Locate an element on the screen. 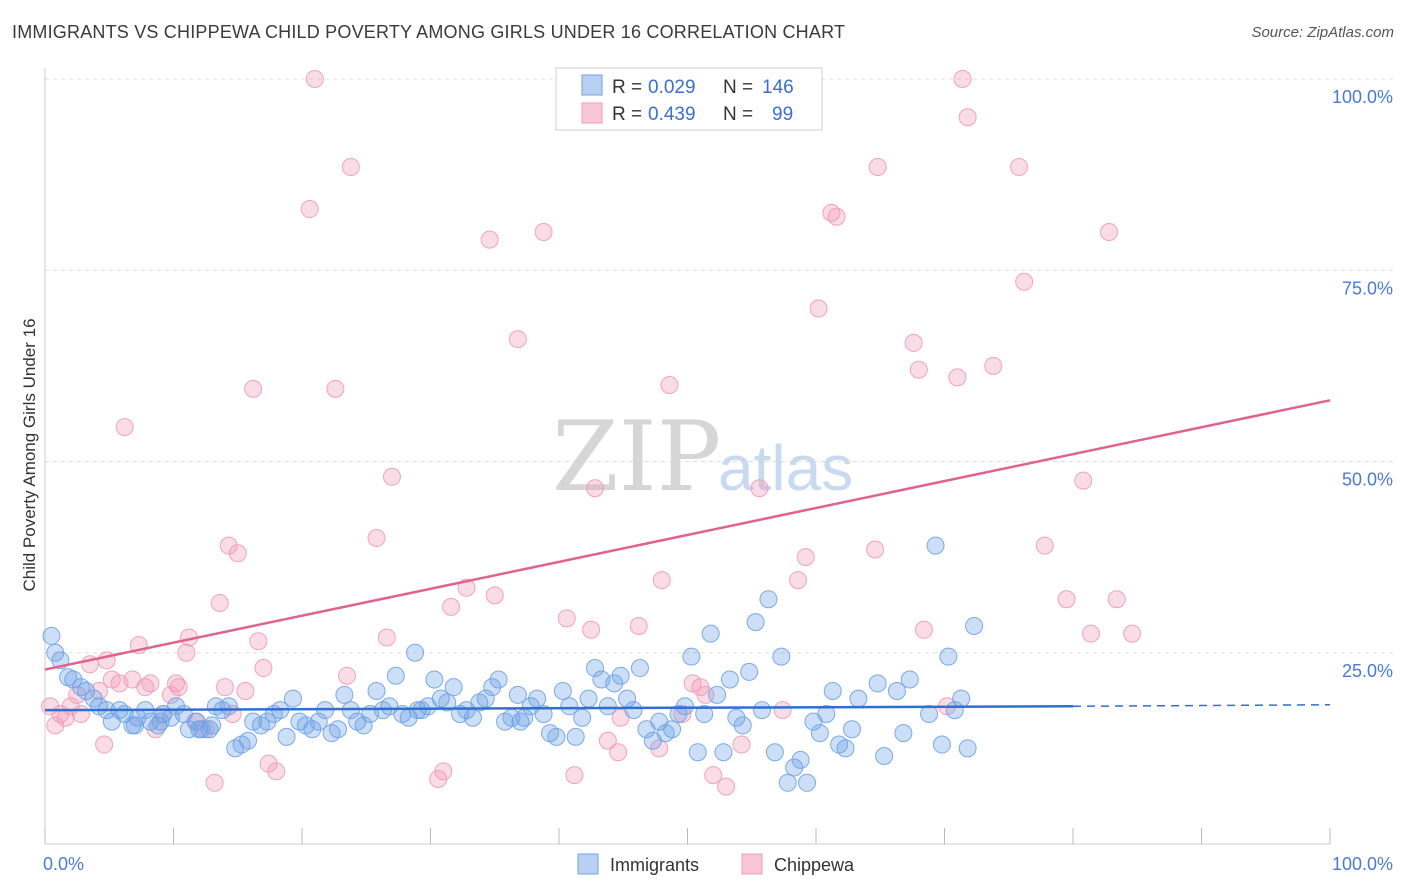  legend-r-value-2: 0.439 is located at coordinates (672, 114).